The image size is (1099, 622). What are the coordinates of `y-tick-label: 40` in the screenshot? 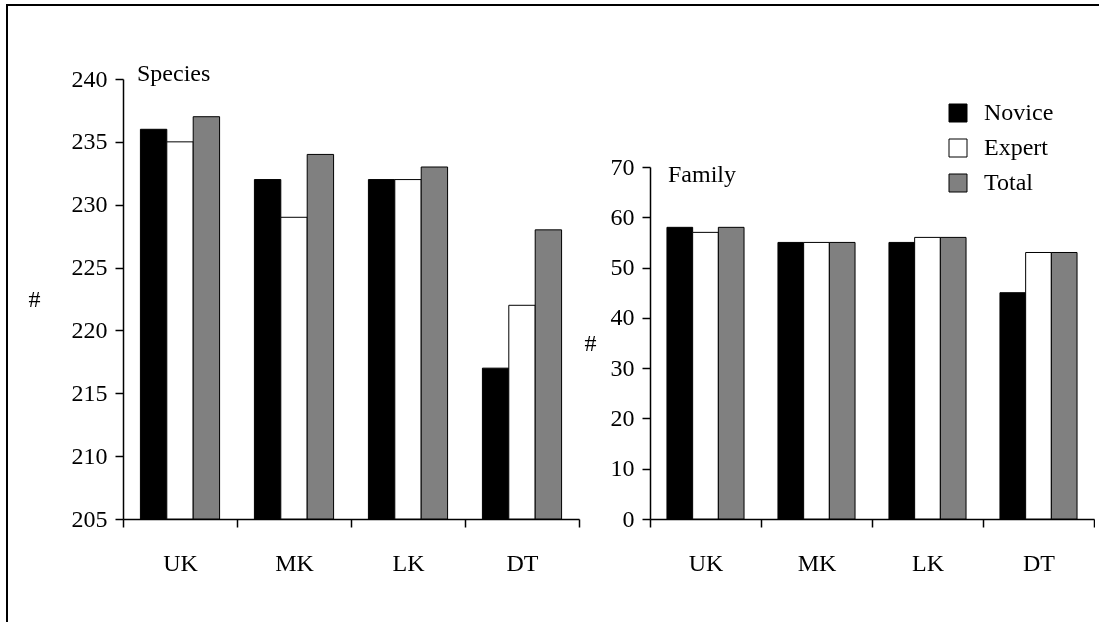 It's located at (622, 317).